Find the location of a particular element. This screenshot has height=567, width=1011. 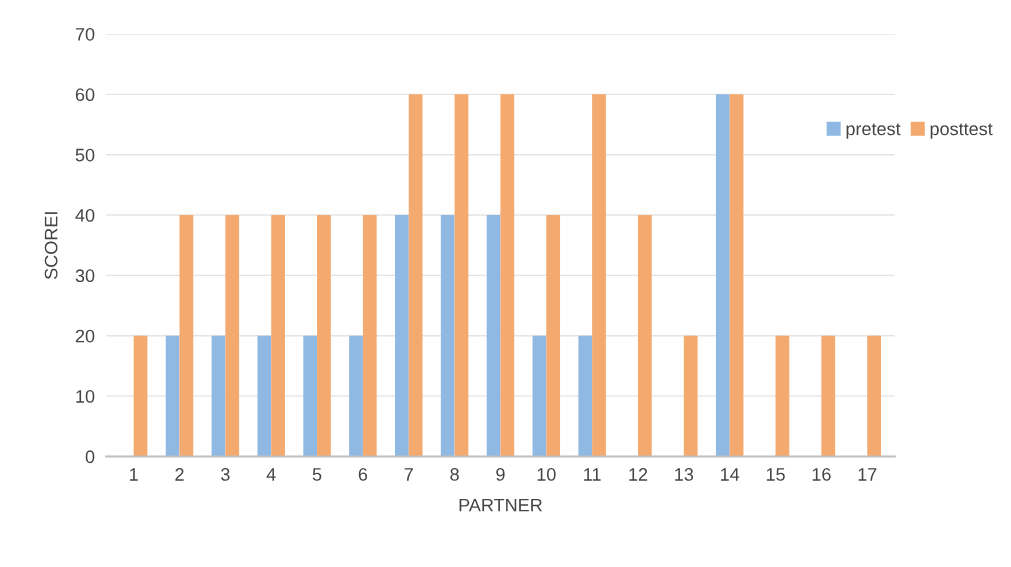

y-tick-label: 50 is located at coordinates (85, 155).